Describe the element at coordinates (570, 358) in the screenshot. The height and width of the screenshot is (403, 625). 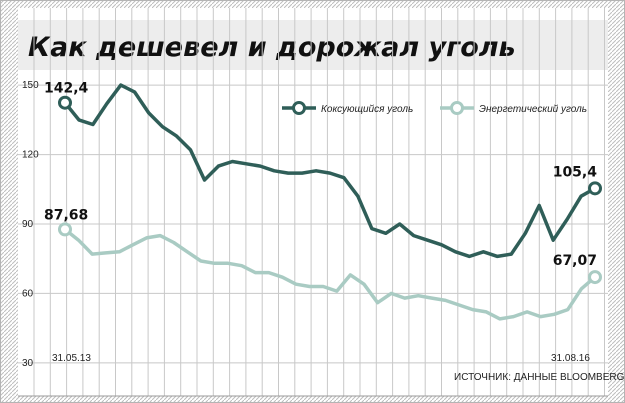
I see `x-end-label: 31.08.16` at that location.